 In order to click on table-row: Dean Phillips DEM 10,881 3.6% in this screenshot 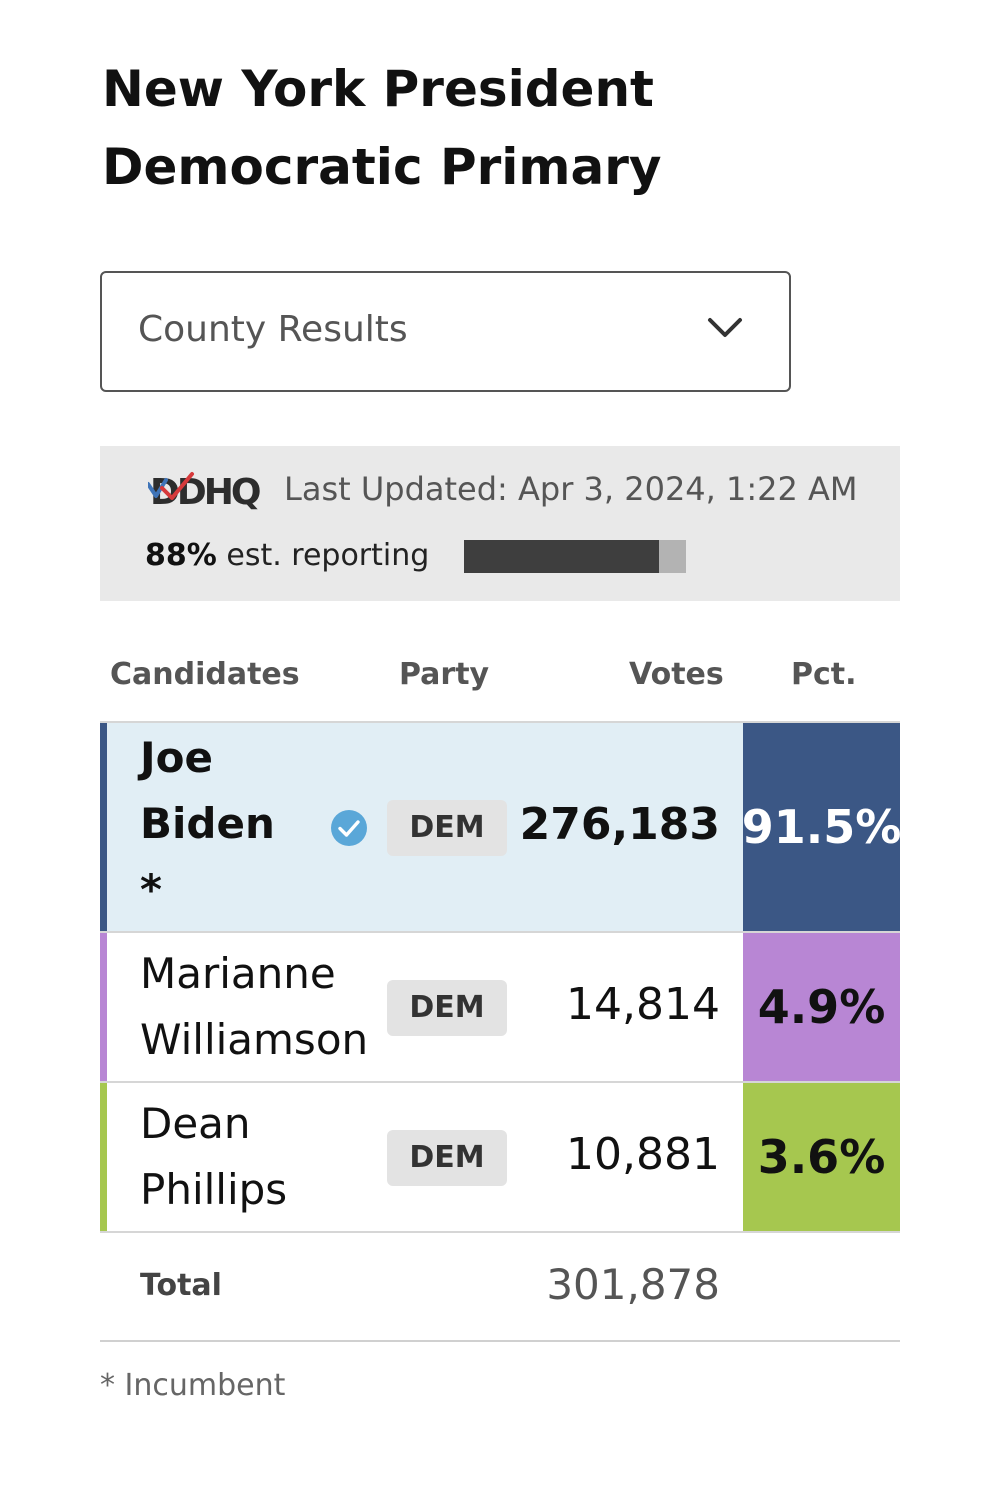, I will do `click(500, 1156)`.